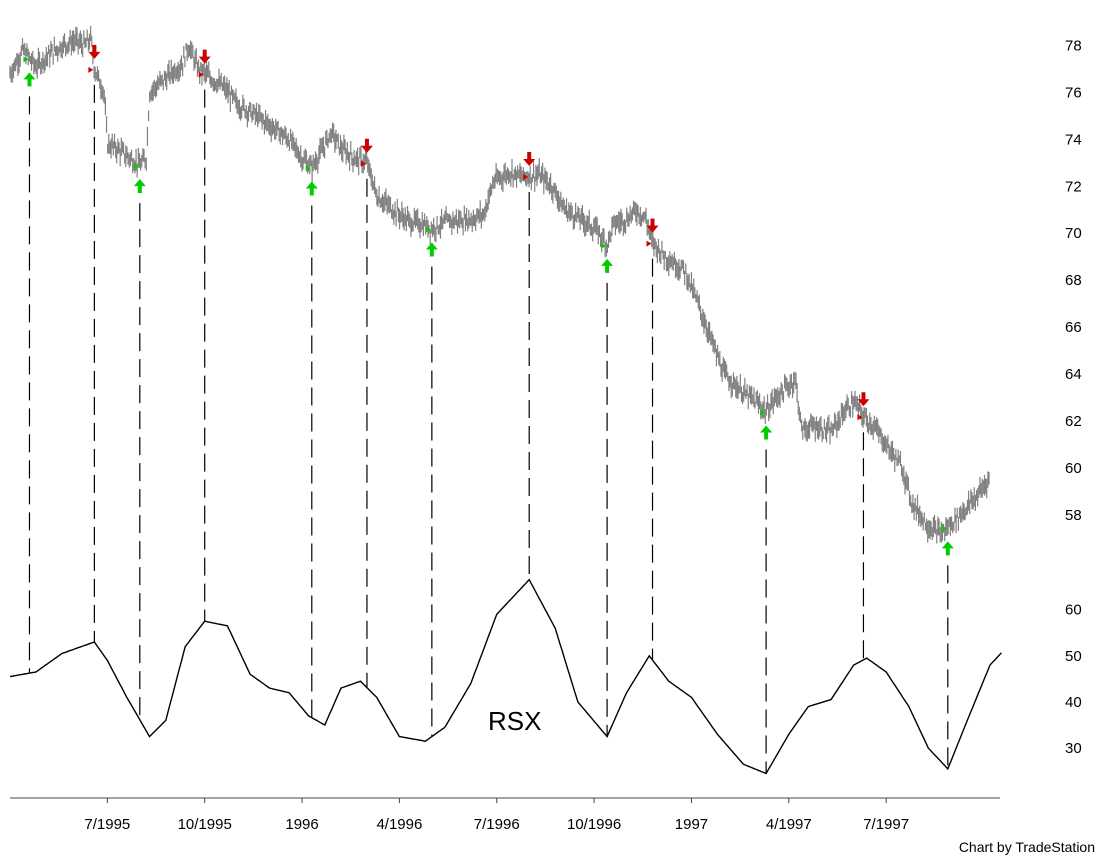  What do you see at coordinates (691, 824) in the screenshot?
I see `x-tick-label: 1997` at bounding box center [691, 824].